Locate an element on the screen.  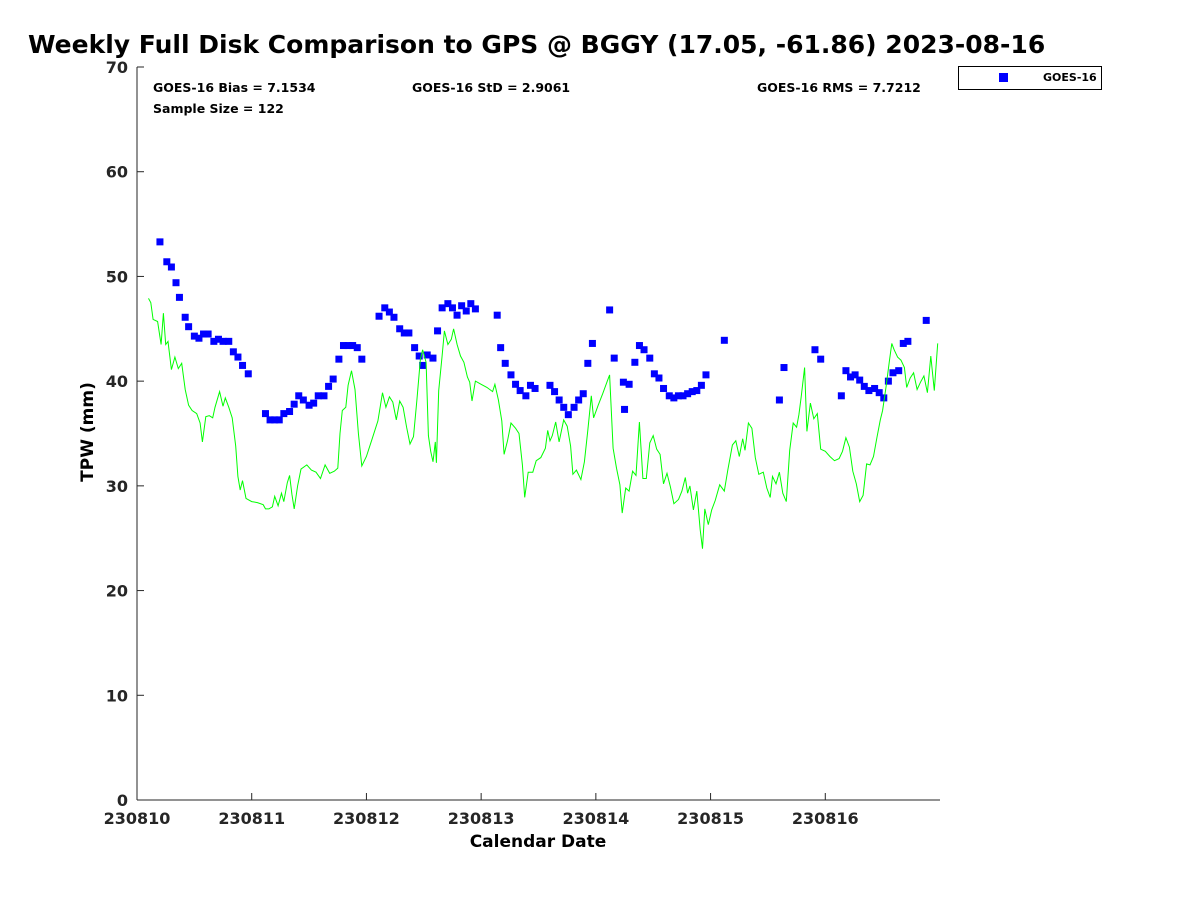
legend: GOES-16 is located at coordinates (1030, 78).